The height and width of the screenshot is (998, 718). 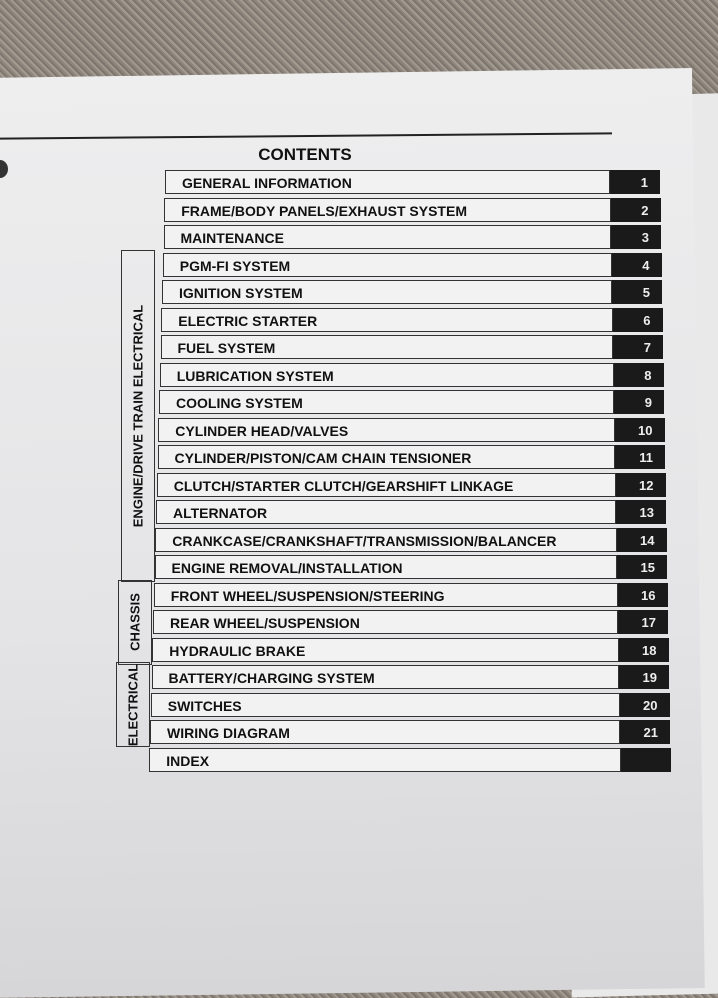 I want to click on toc-row: ENGINE REMOVAL/INSTALLATION, so click(x=385, y=567).